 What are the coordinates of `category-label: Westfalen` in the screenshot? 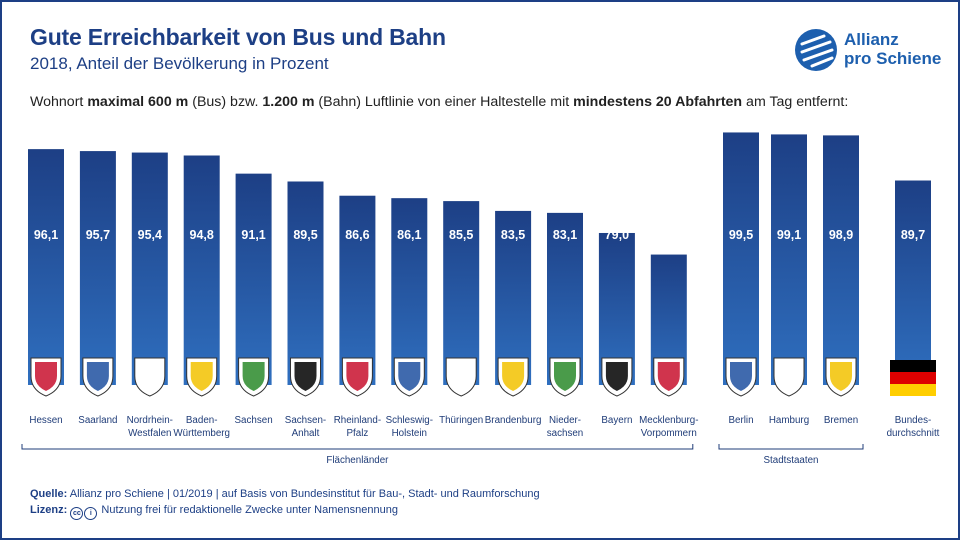 It's located at (149, 433).